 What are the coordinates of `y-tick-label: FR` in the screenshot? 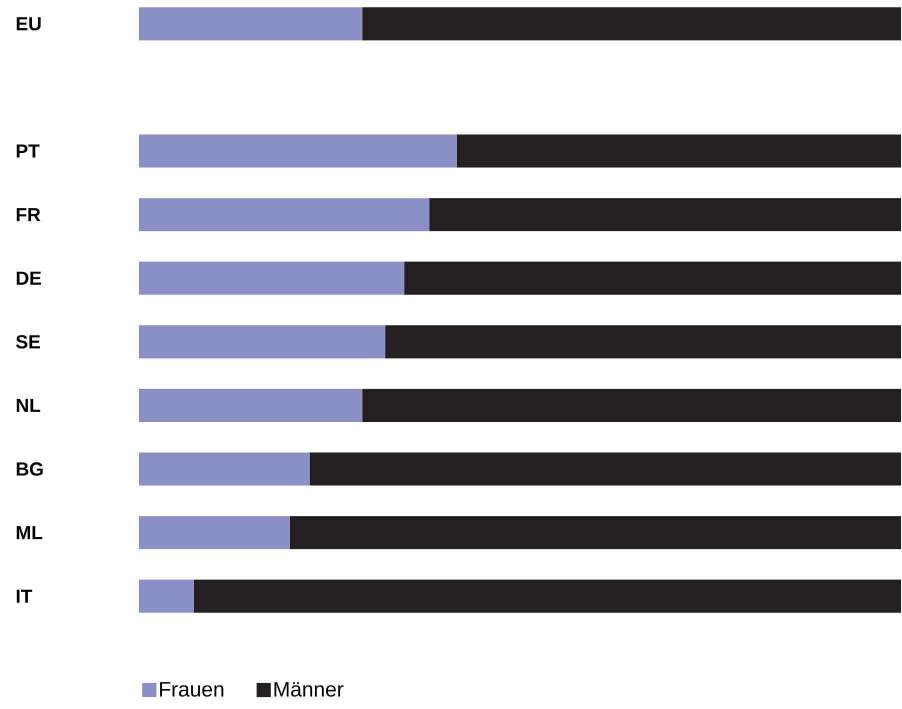 It's located at (28, 215).